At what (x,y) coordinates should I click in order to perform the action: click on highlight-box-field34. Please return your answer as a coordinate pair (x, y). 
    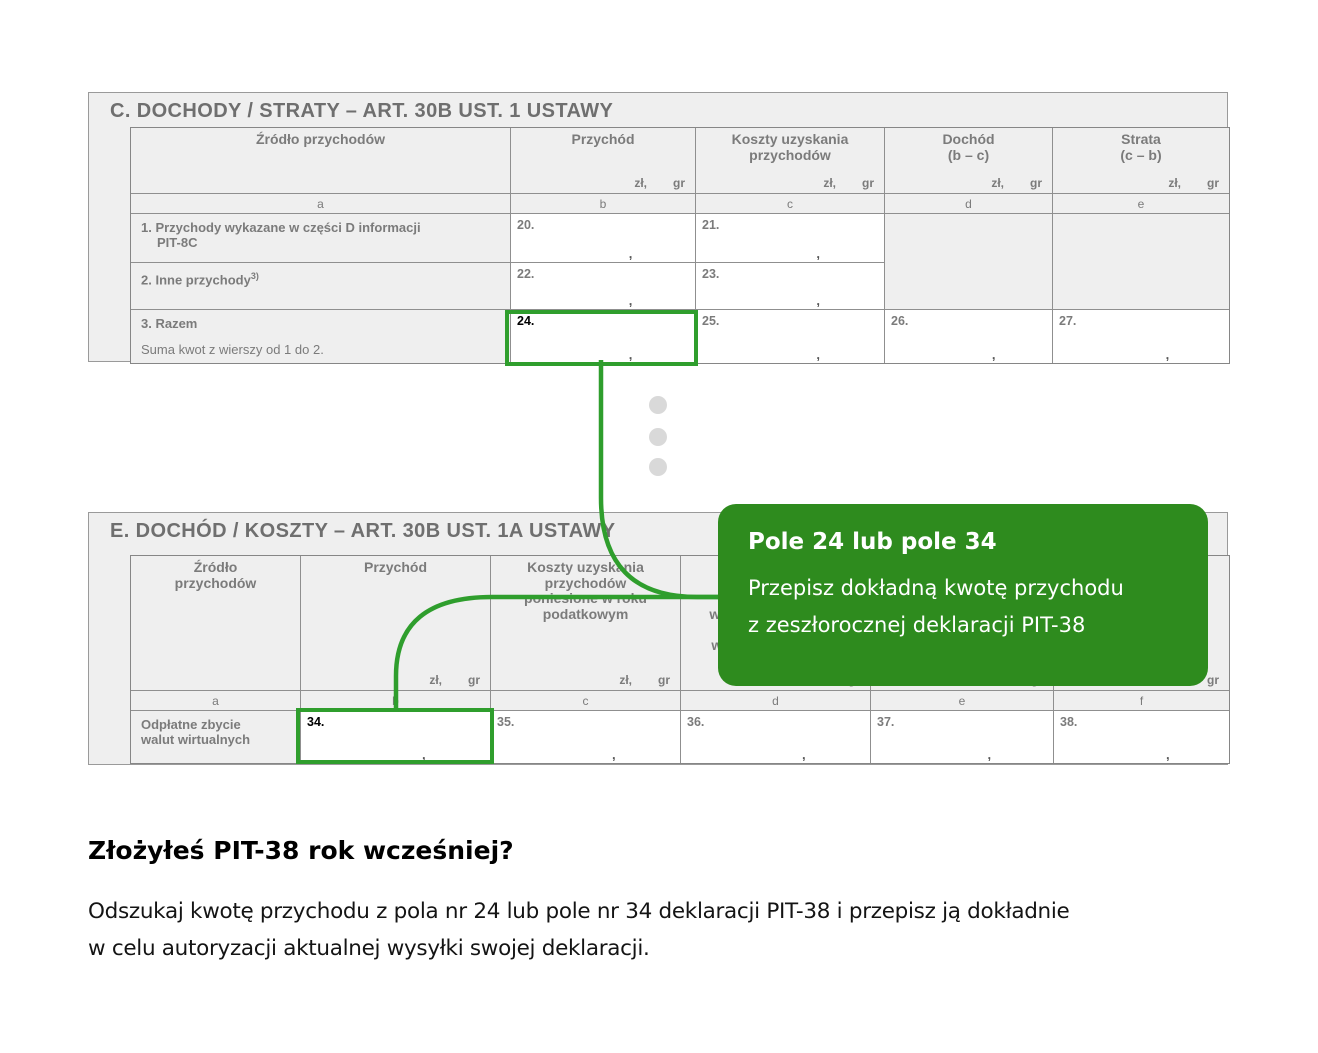
    Looking at the image, I should click on (395, 736).